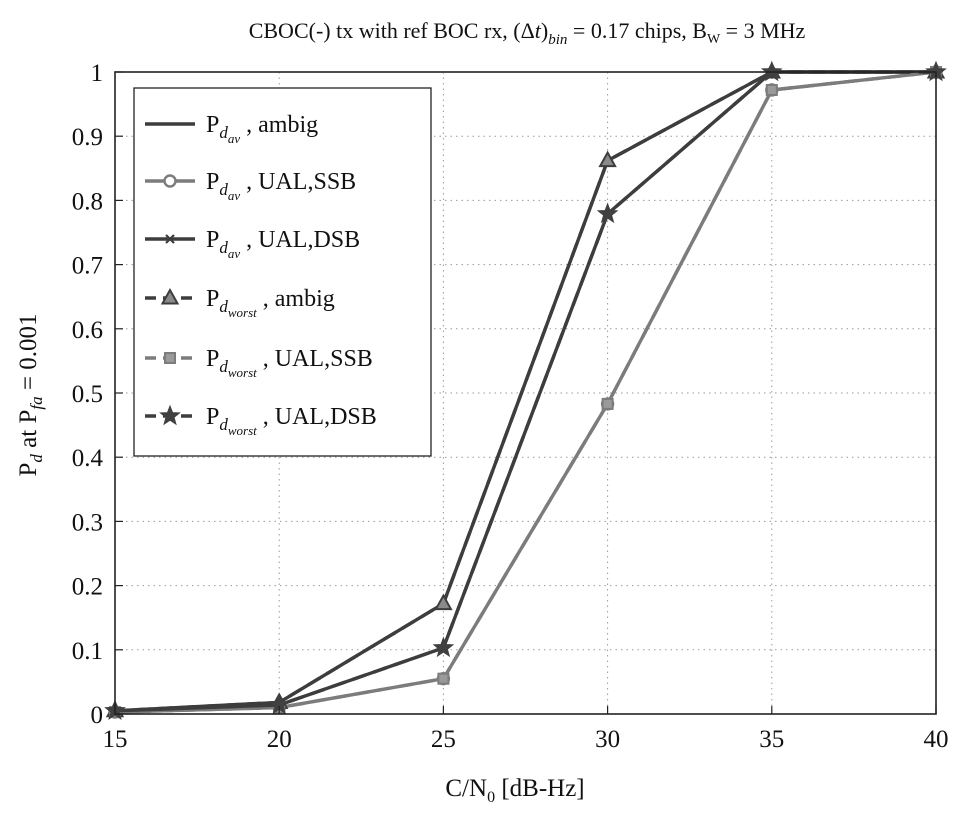  What do you see at coordinates (270, 303) in the screenshot?
I see `legend-label: Pdworst , ambig` at bounding box center [270, 303].